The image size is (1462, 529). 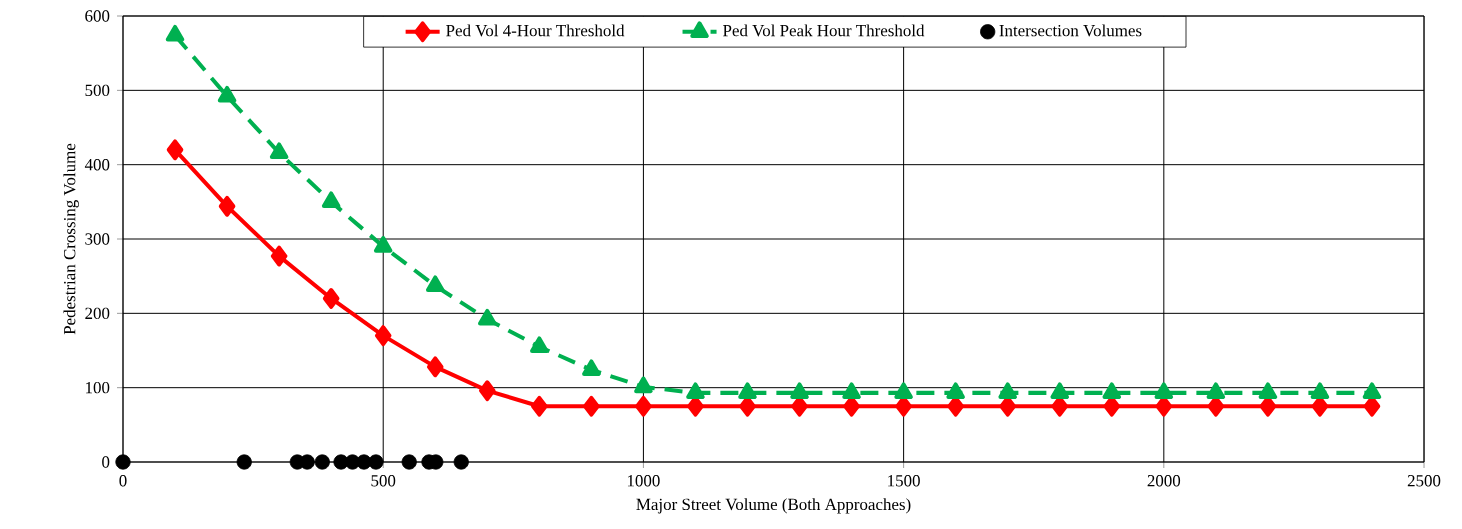 I want to click on y-tick-label: 300, so click(x=97, y=239).